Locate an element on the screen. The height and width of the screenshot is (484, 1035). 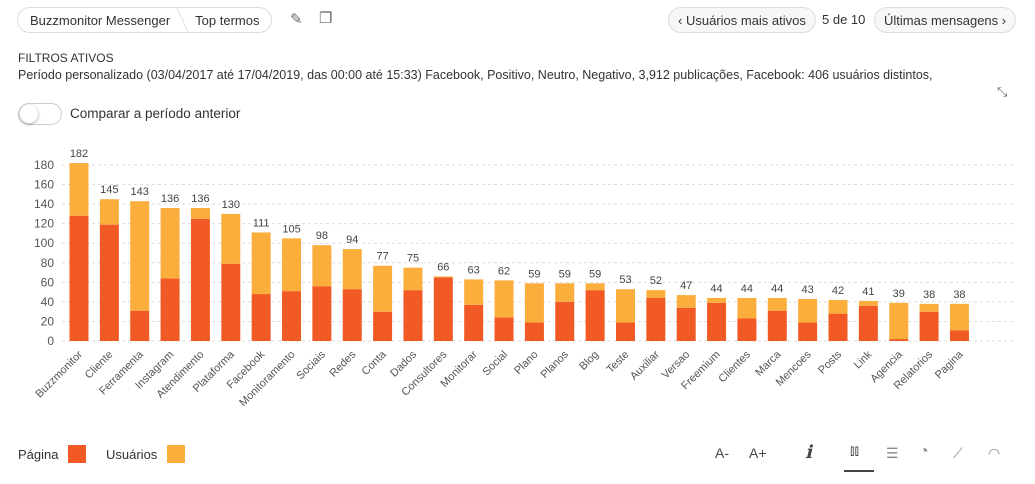
x-tick-label: Blog is located at coordinates (589, 361).